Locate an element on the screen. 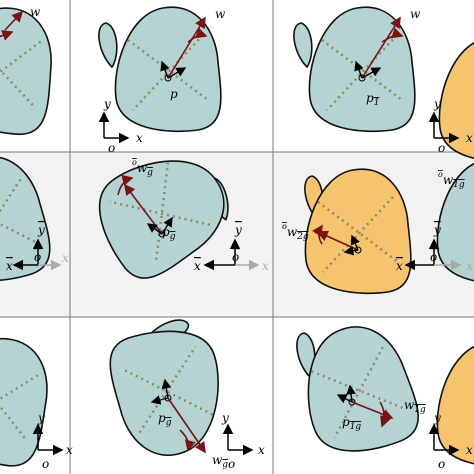  label: owg is located at coordinates (142, 168).